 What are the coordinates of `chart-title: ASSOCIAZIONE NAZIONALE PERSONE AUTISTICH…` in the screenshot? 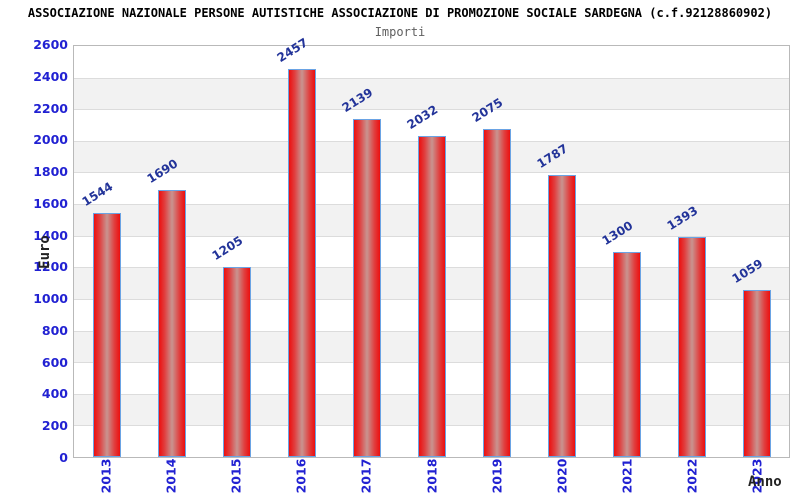 It's located at (400, 13).